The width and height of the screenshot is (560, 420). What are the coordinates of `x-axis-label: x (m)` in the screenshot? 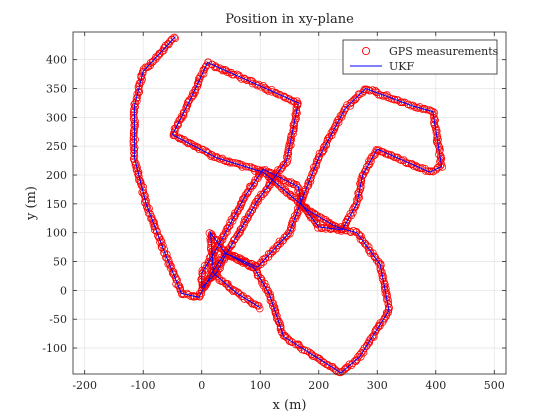 It's located at (290, 405).